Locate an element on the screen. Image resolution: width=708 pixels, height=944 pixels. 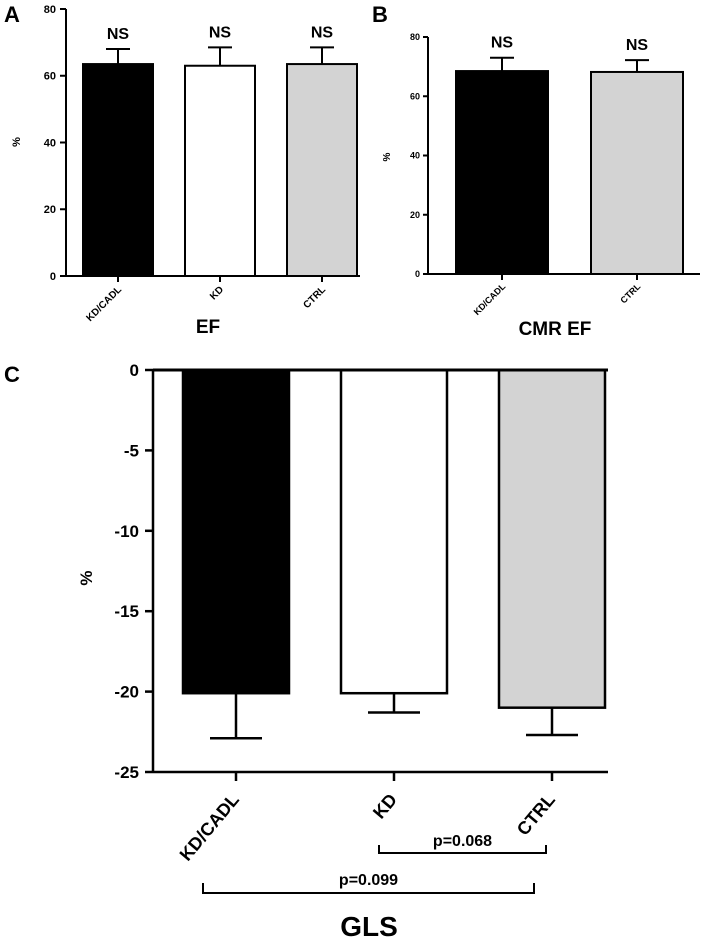
comparison-p-value: p=0.068 is located at coordinates (462, 841).